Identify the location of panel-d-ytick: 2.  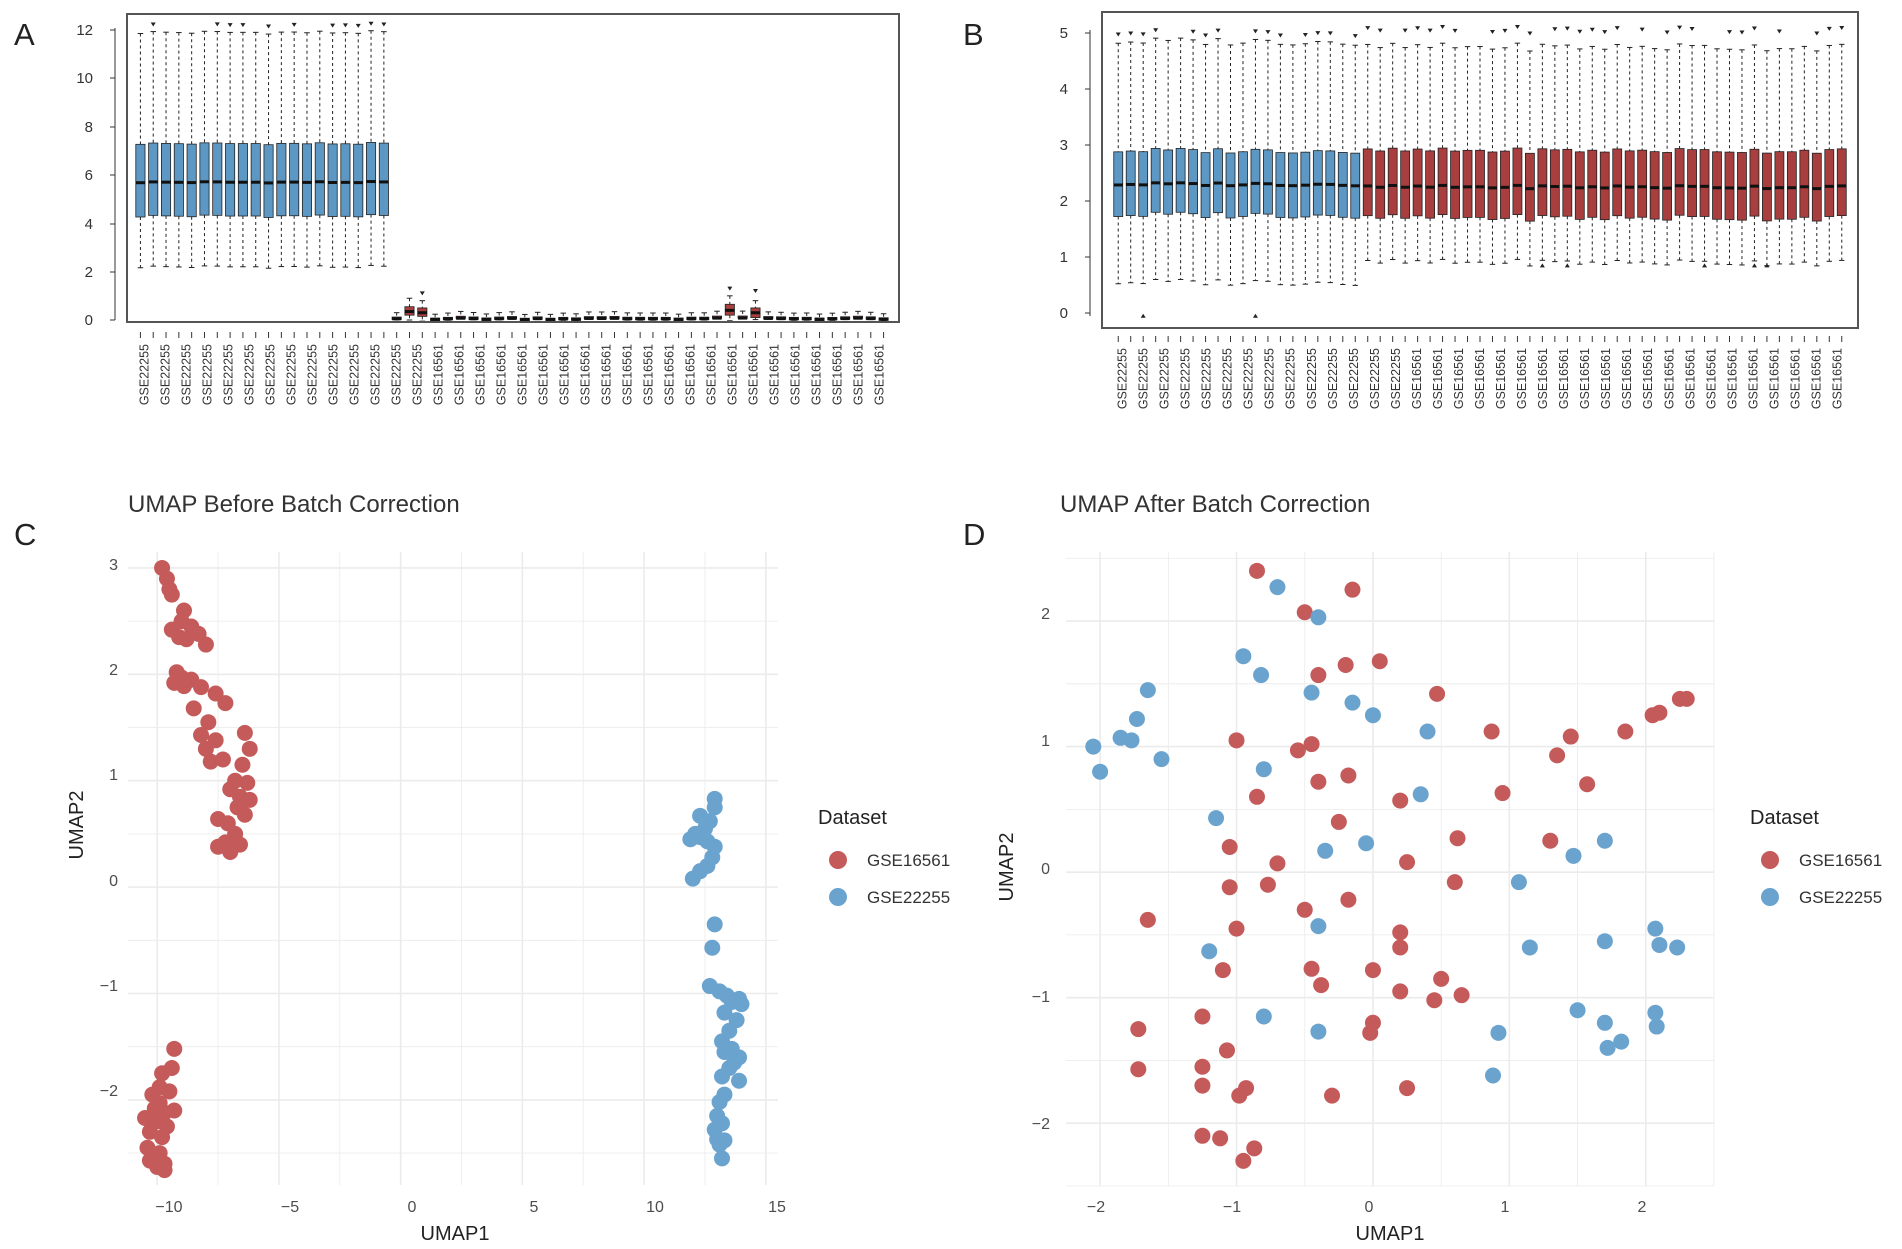
(1045, 614).